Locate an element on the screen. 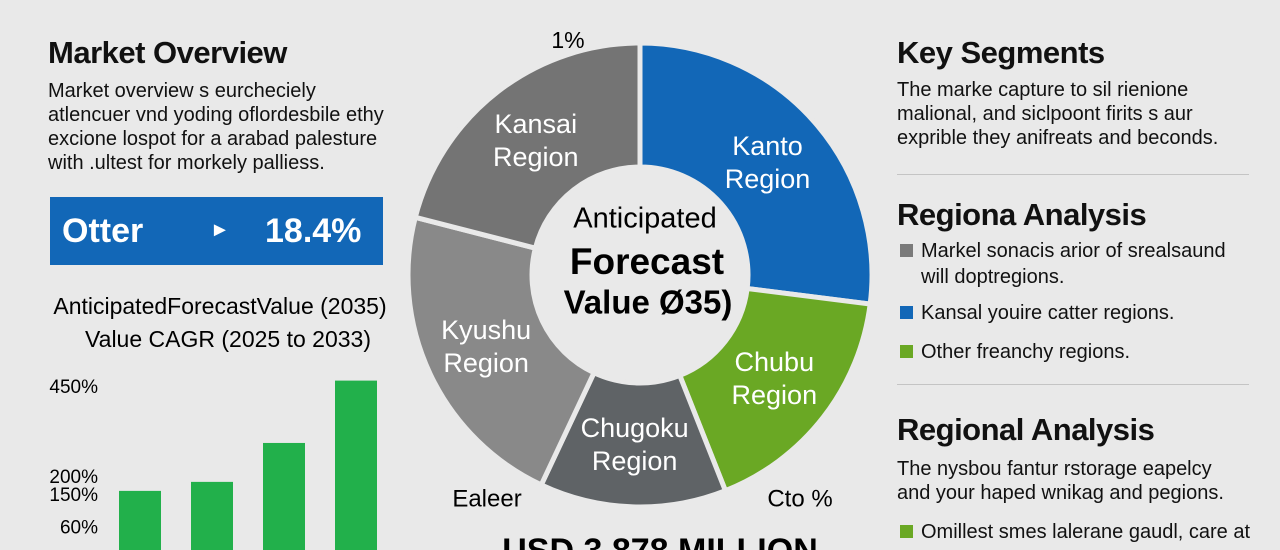 The image size is (1280, 550). arrow-icon: ► is located at coordinates (220, 230).